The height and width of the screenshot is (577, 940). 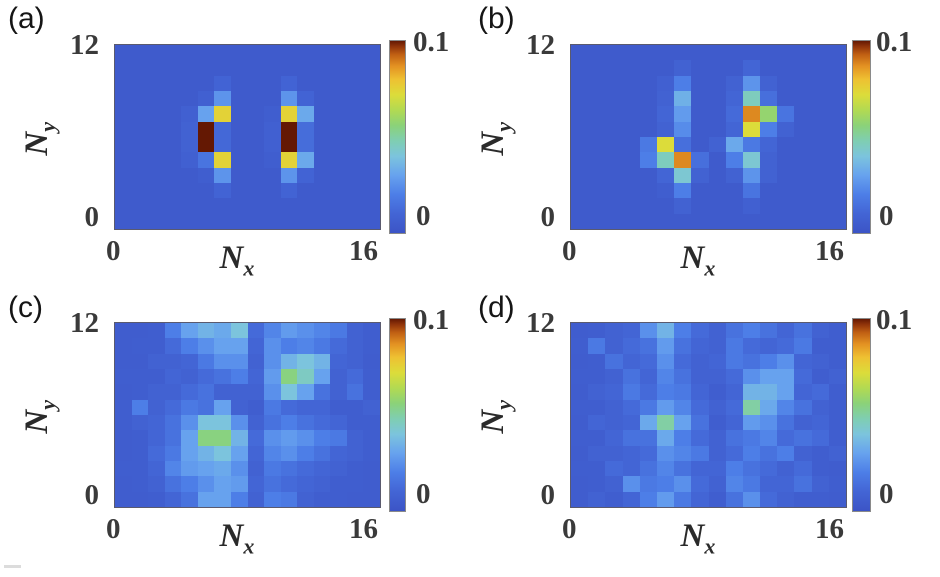 I want to click on x-tick-min: 0, so click(x=113, y=251).